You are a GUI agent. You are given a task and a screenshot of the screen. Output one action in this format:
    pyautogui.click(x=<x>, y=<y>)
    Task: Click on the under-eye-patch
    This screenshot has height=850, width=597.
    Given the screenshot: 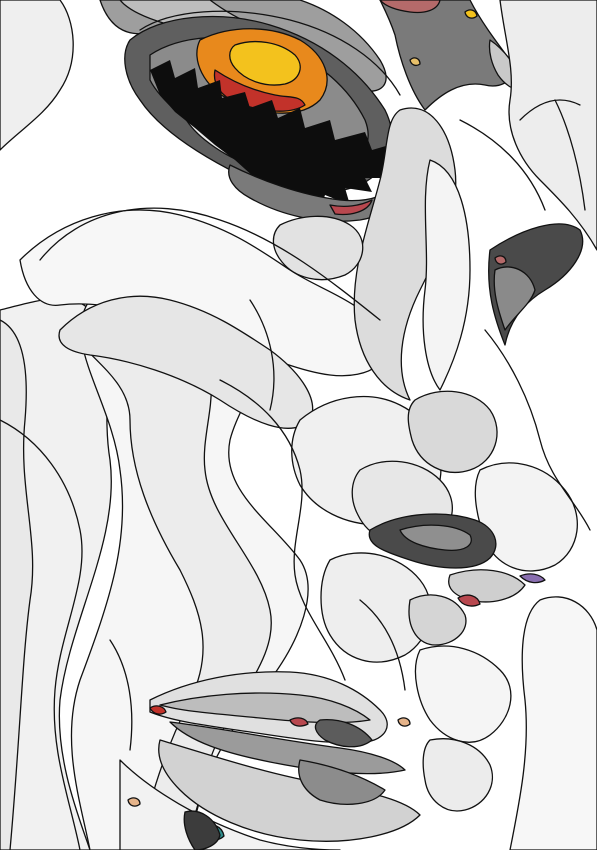 What is the action you would take?
    pyautogui.click(x=318, y=248)
    